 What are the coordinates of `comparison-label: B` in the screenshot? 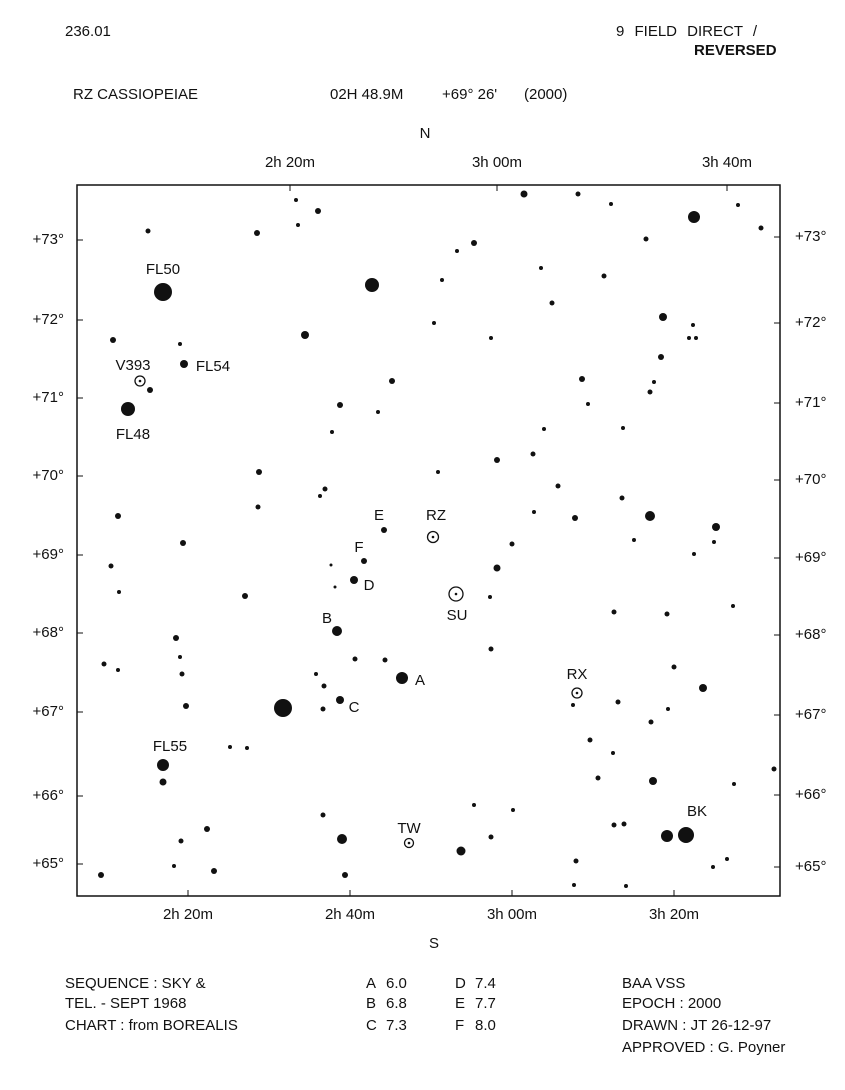 It's located at (371, 1003).